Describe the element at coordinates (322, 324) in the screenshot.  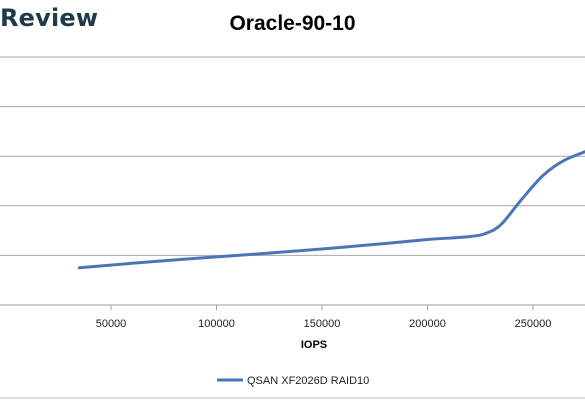
I see `x-tick-label: 150000` at that location.